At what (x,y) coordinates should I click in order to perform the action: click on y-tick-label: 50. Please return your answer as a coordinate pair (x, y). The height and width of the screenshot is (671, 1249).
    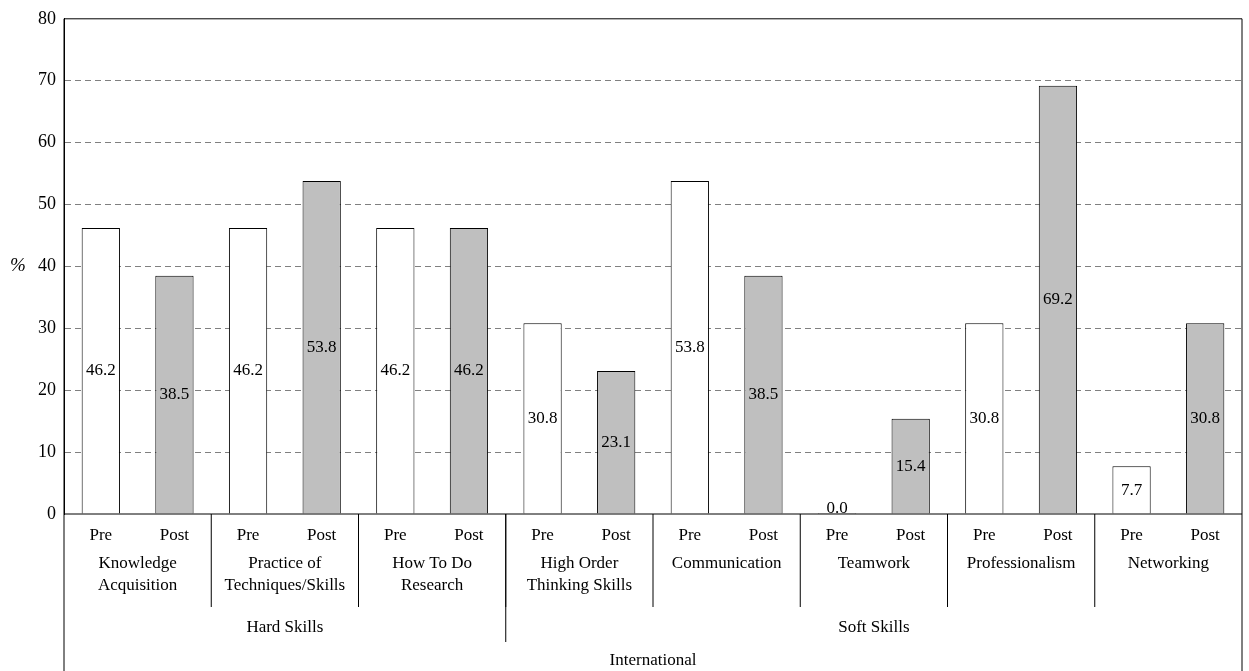
    Looking at the image, I should click on (47, 203).